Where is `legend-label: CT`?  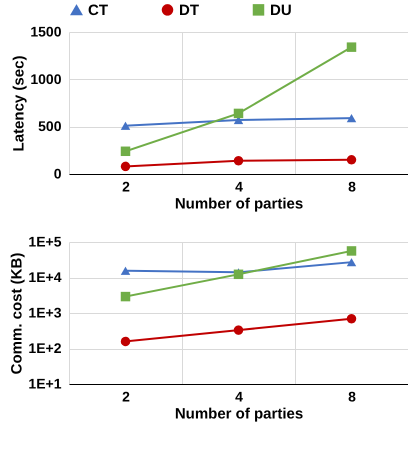
legend-label: CT is located at coordinates (98, 11).